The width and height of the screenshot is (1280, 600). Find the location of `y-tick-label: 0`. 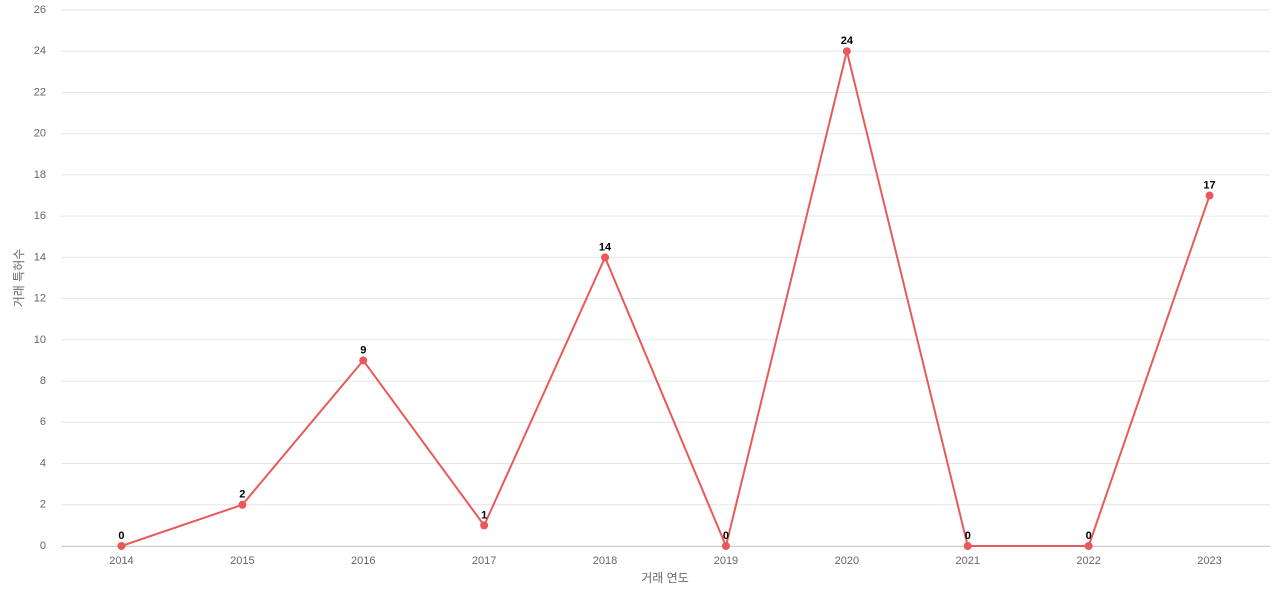

y-tick-label: 0 is located at coordinates (43, 546).